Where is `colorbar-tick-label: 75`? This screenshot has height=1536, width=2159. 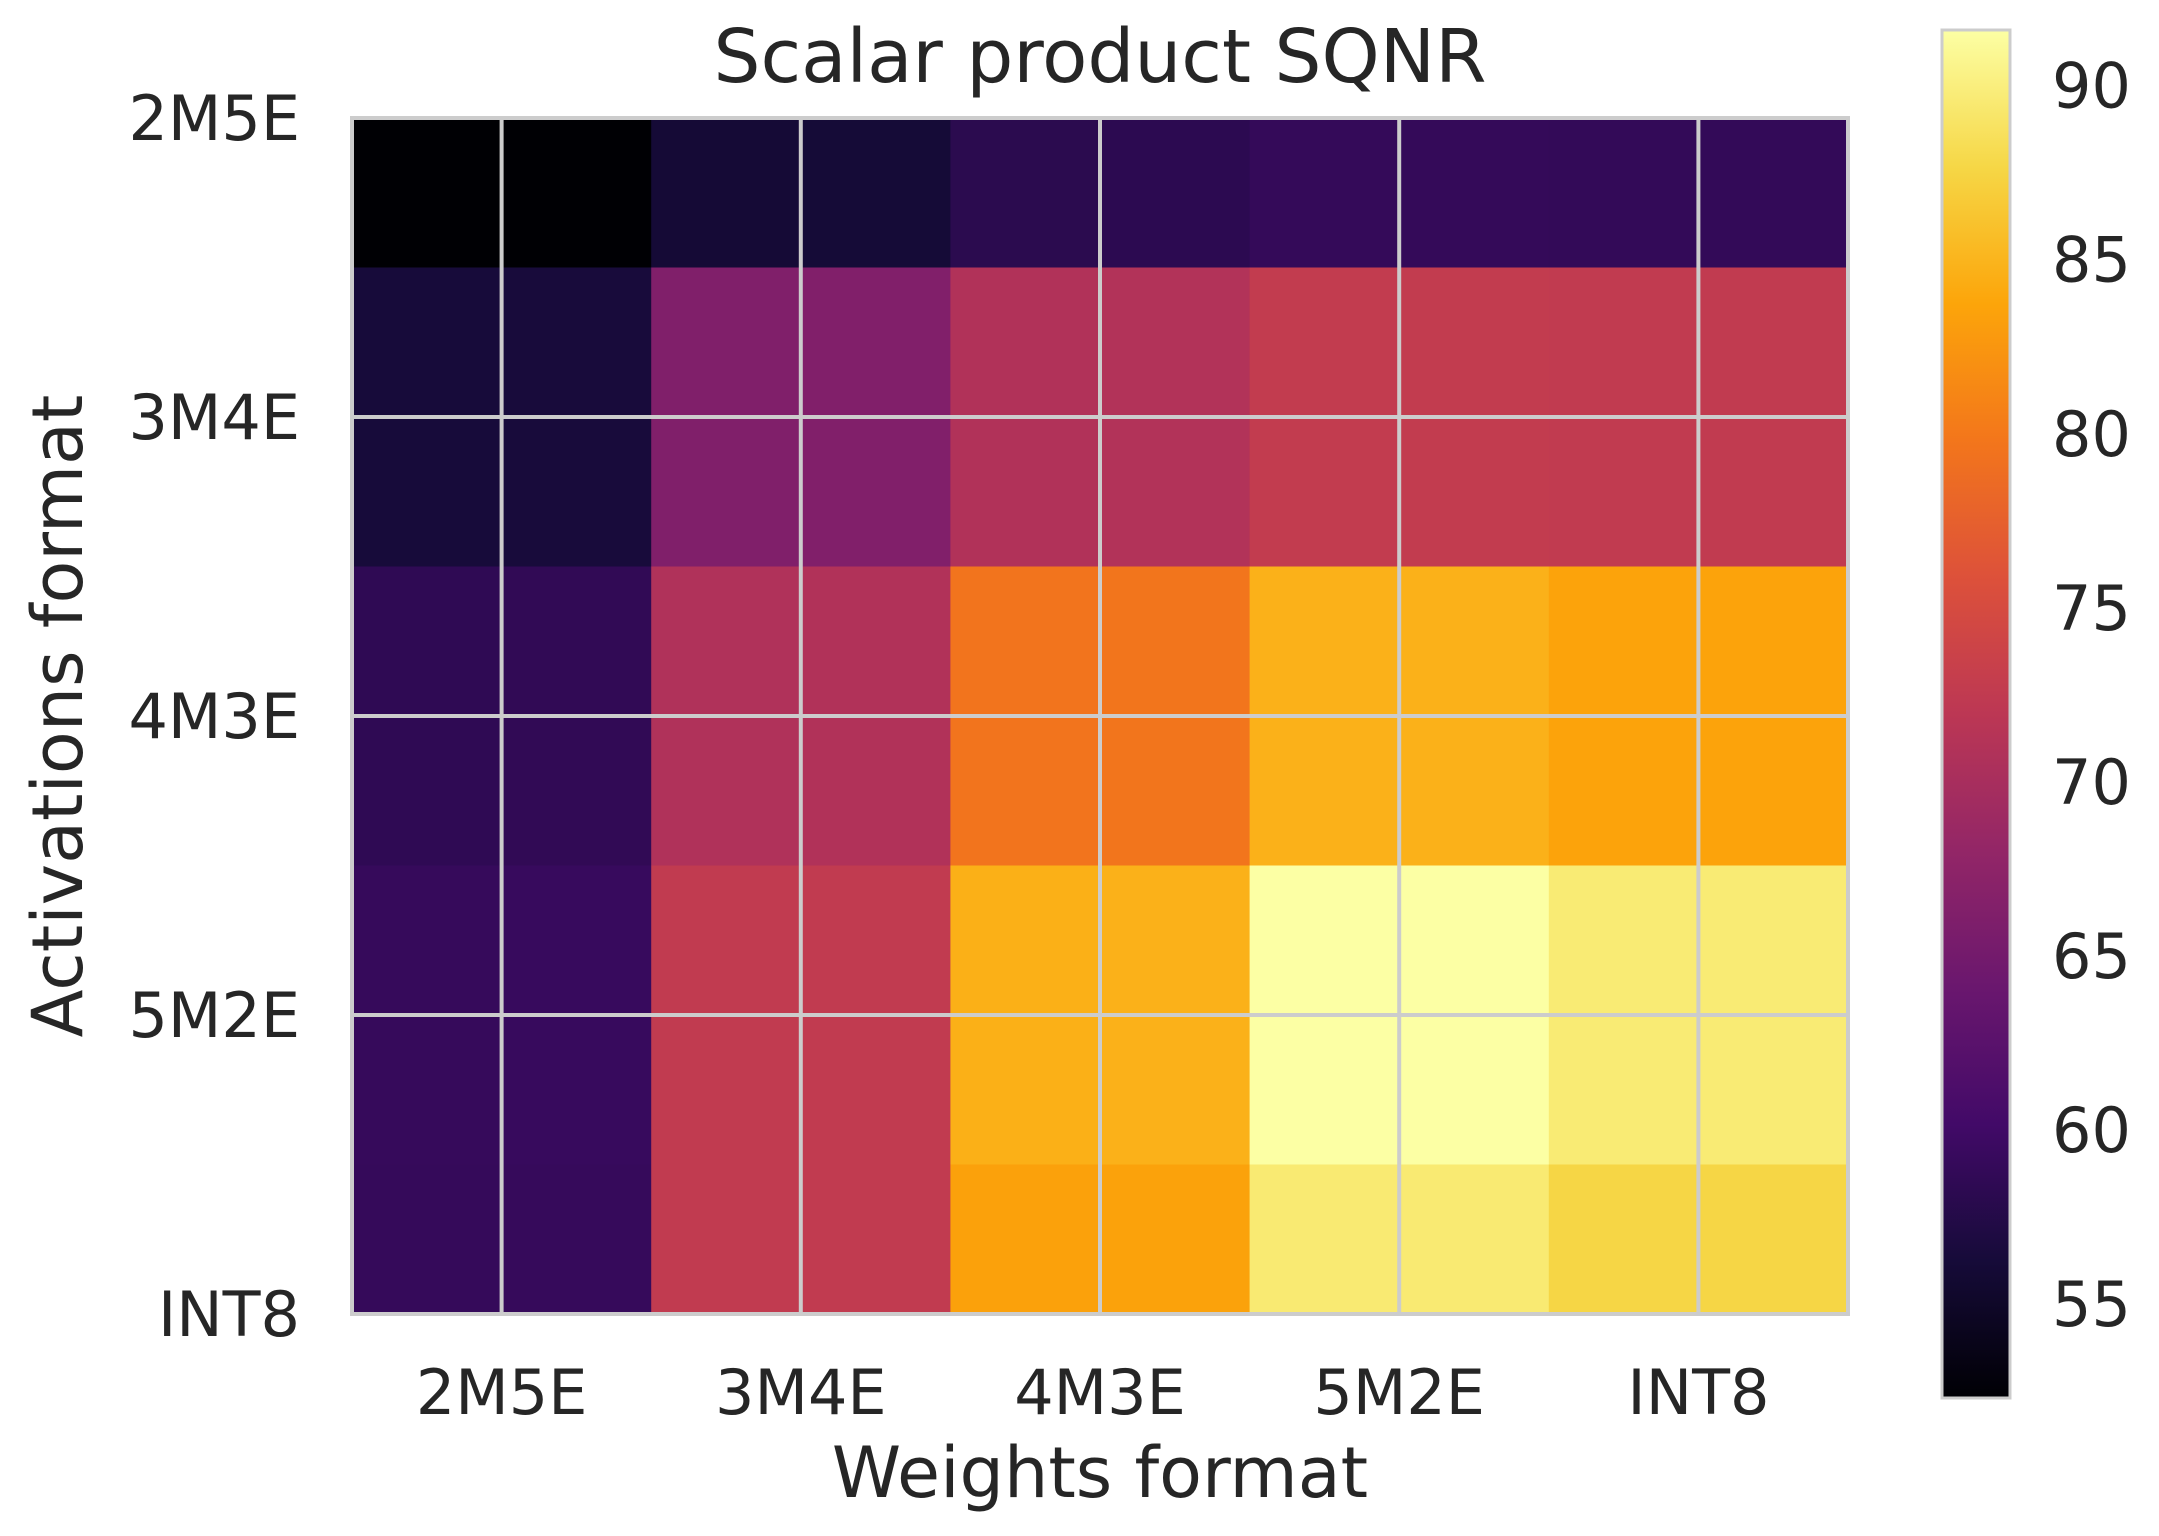 colorbar-tick-label: 75 is located at coordinates (2091, 608).